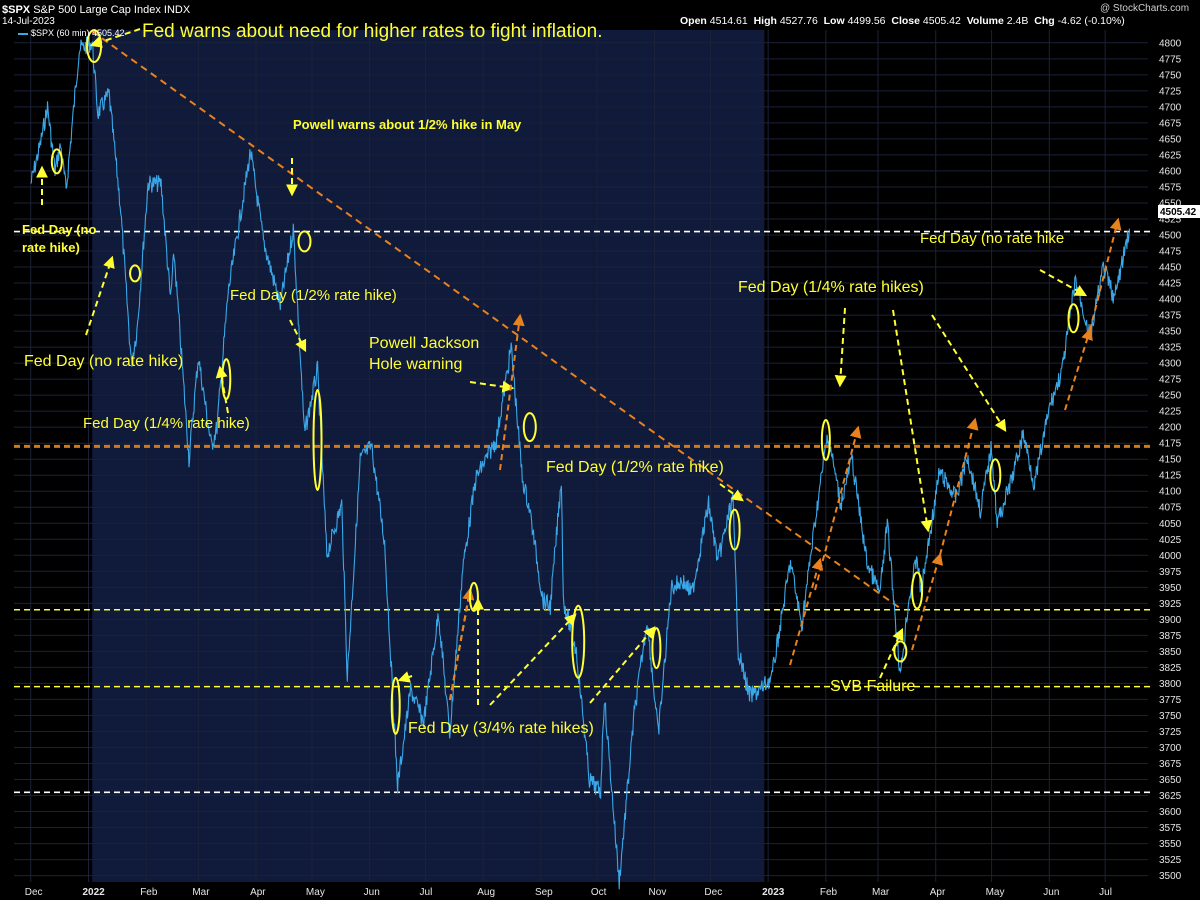 The image size is (1200, 900). What do you see at coordinates (1178, 212) in the screenshot?
I see `last-price-text: 4505.42` at bounding box center [1178, 212].